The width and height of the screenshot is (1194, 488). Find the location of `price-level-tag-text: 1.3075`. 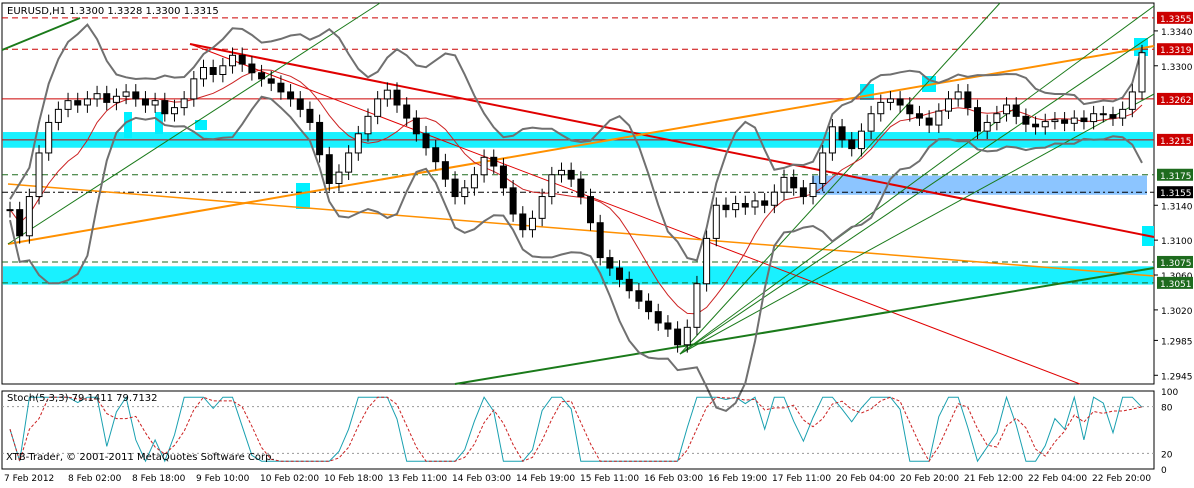

price-level-tag-text: 1.3075 is located at coordinates (1176, 264).